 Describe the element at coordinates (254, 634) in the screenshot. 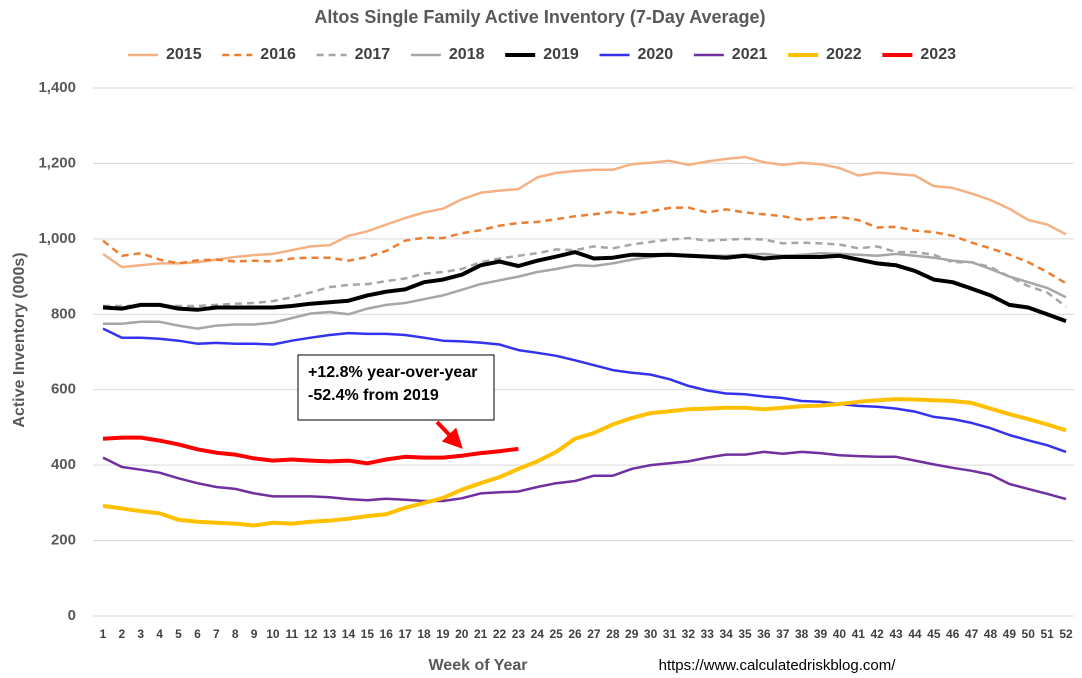

I see `x-tick-label: 9` at that location.